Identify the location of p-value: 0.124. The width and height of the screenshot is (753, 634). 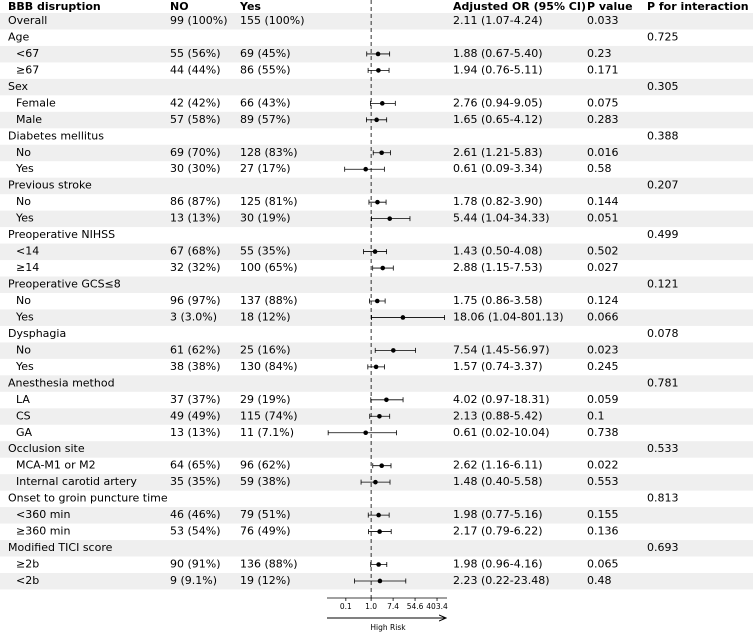
(603, 300).